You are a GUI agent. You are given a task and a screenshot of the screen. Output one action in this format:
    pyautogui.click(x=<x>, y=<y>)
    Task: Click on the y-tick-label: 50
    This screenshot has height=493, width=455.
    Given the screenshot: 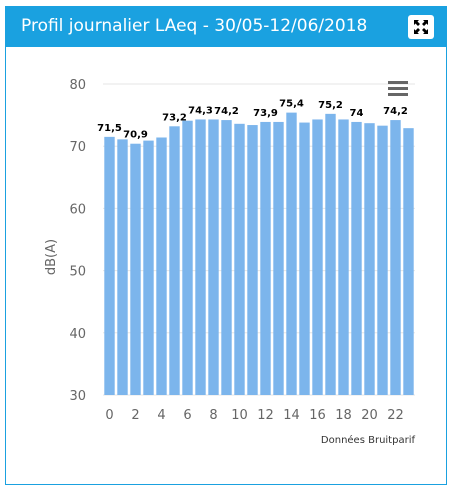 What is the action you would take?
    pyautogui.click(x=77, y=272)
    